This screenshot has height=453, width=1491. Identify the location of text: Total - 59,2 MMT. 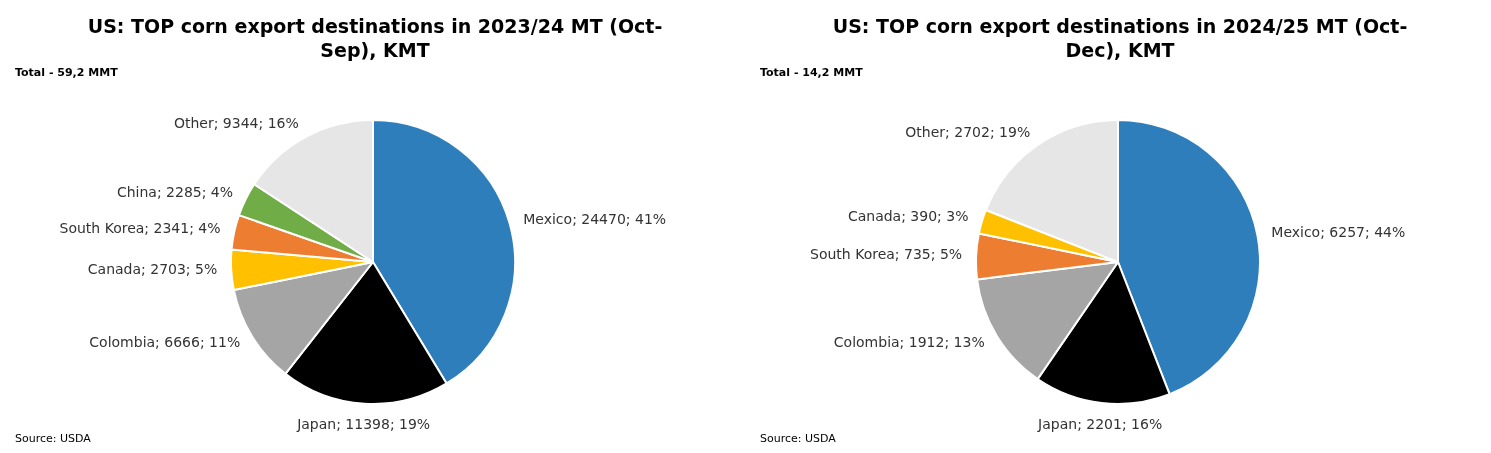
(66, 72).